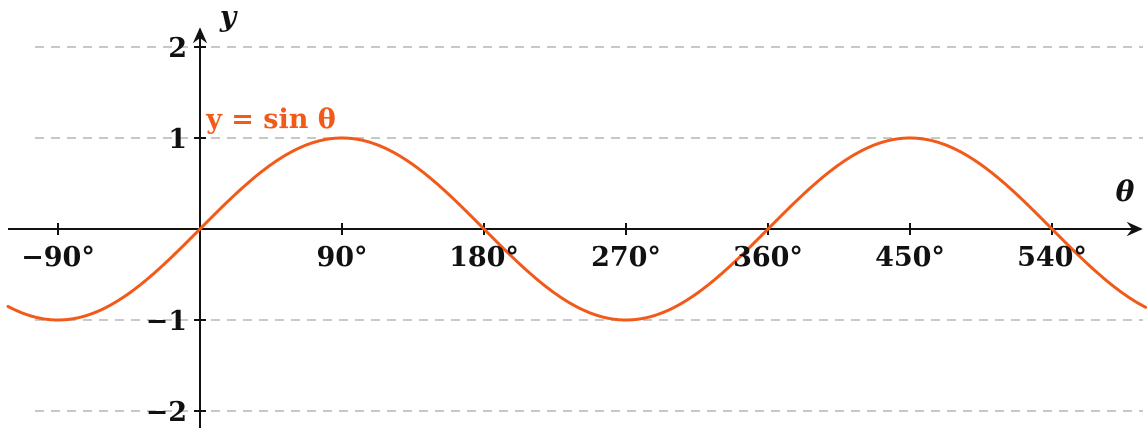  What do you see at coordinates (1052, 257) in the screenshot?
I see `x-tick-label: 540°` at bounding box center [1052, 257].